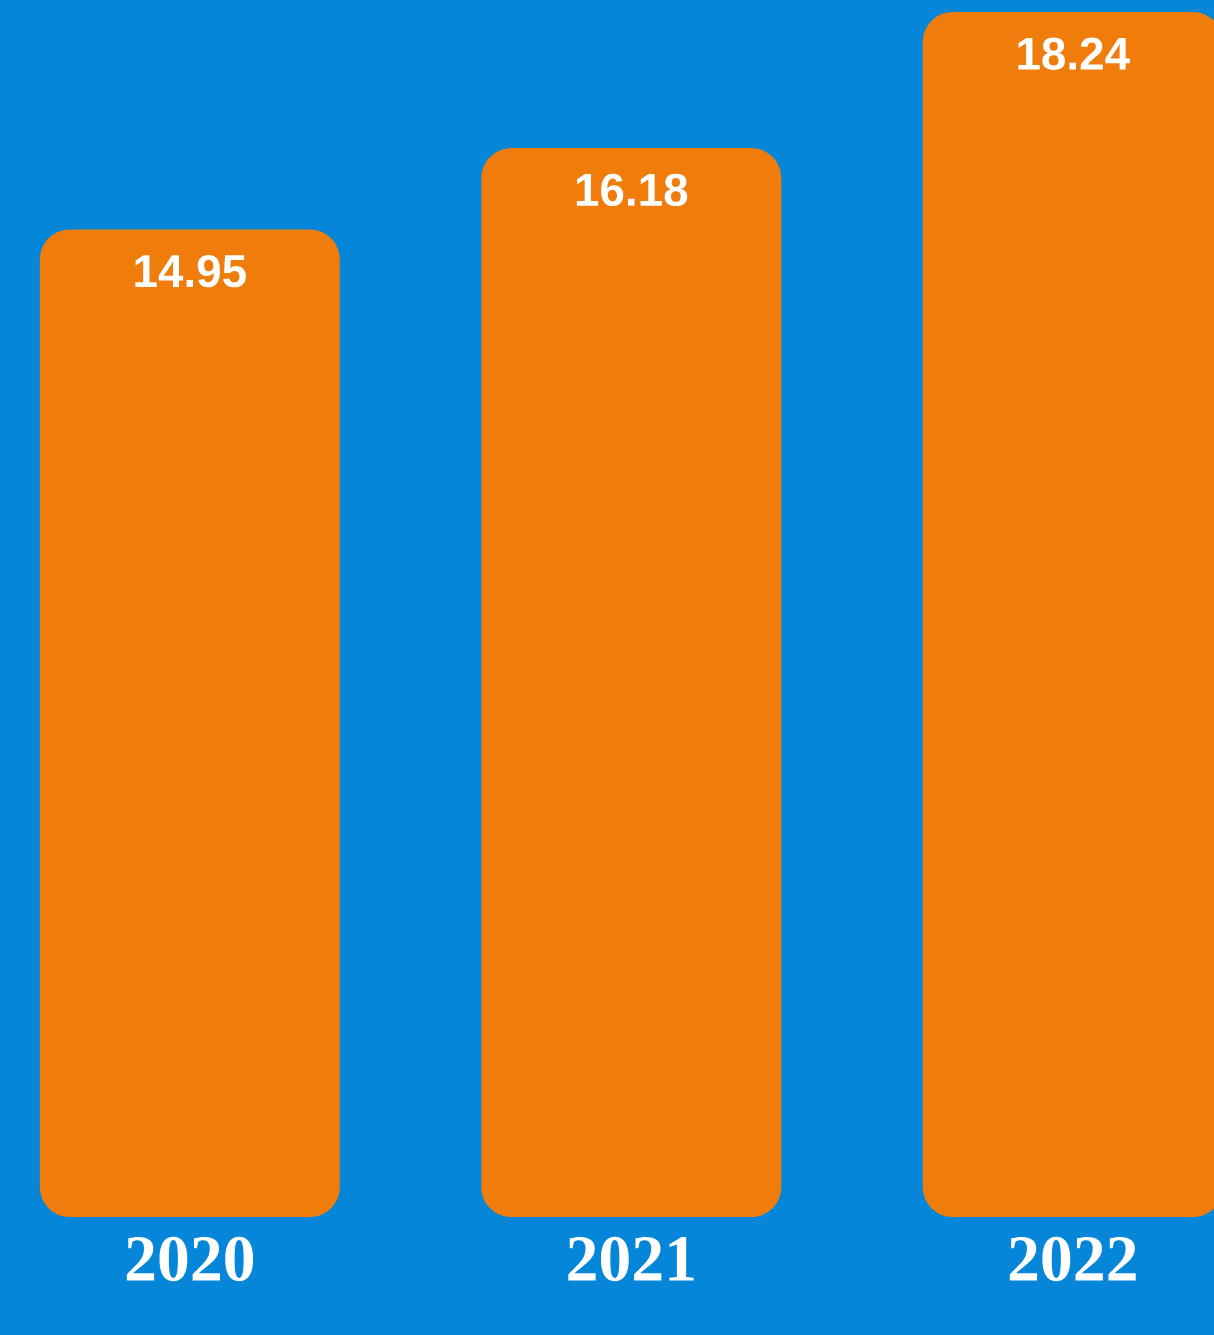 The width and height of the screenshot is (1214, 1335). Describe the element at coordinates (1074, 54) in the screenshot. I see `data-label: 18.24` at that location.